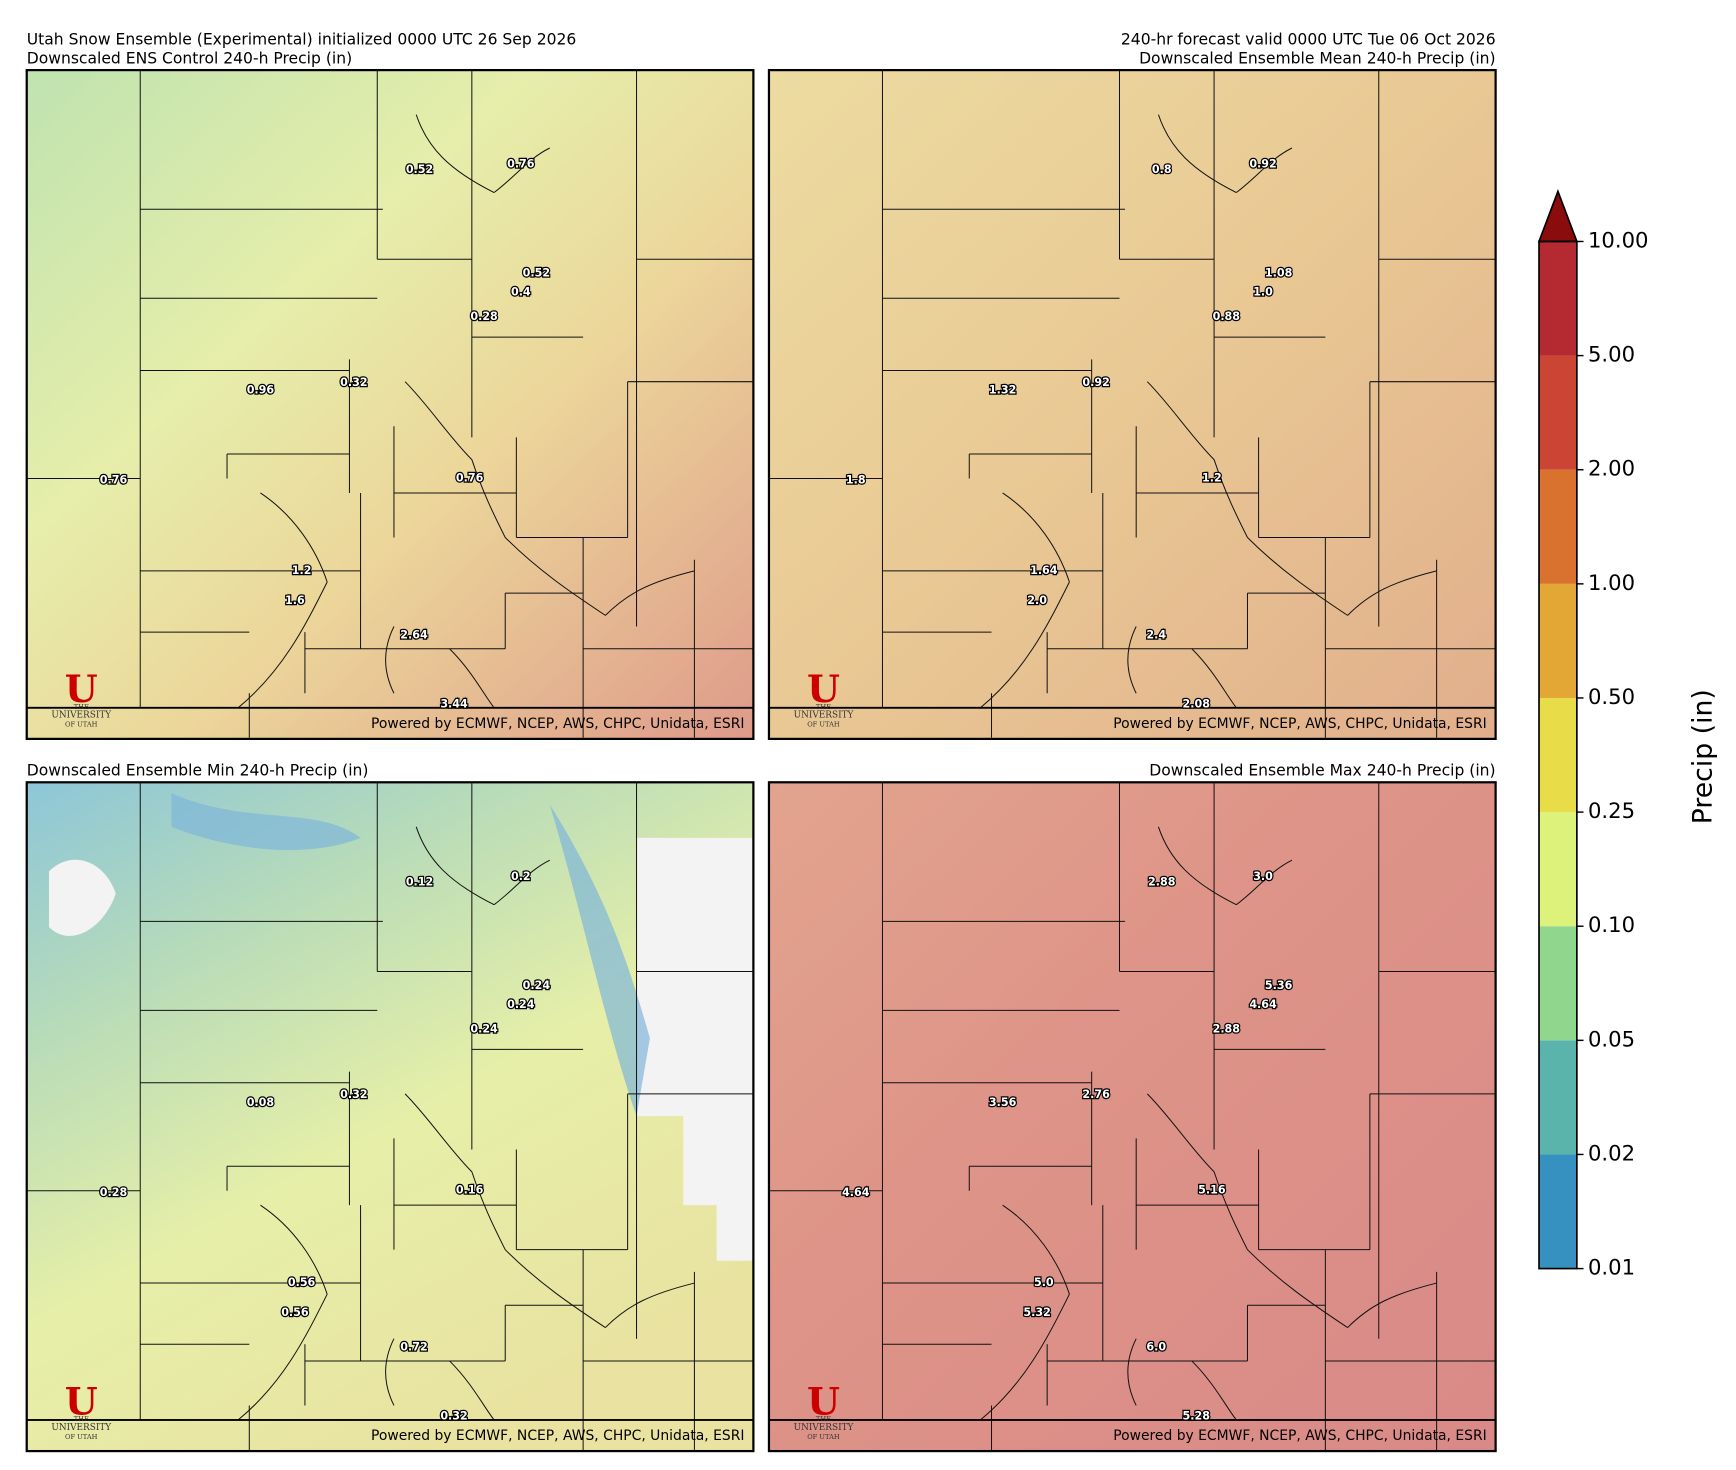 The width and height of the screenshot is (1736, 1470). I want to click on station-value: 1.64, so click(1044, 570).